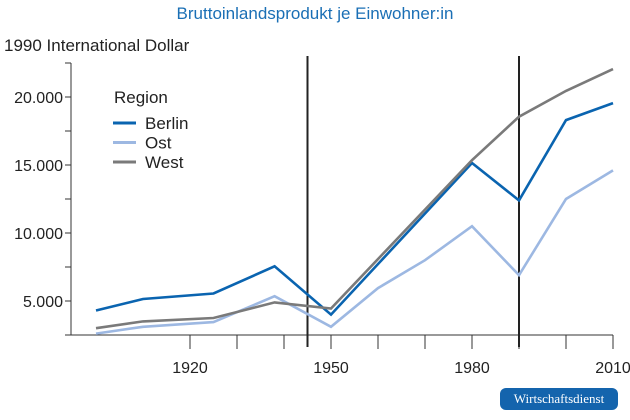 Image resolution: width=630 pixels, height=420 pixels. What do you see at coordinates (331, 368) in the screenshot?
I see `x-tick-label: 1950` at bounding box center [331, 368].